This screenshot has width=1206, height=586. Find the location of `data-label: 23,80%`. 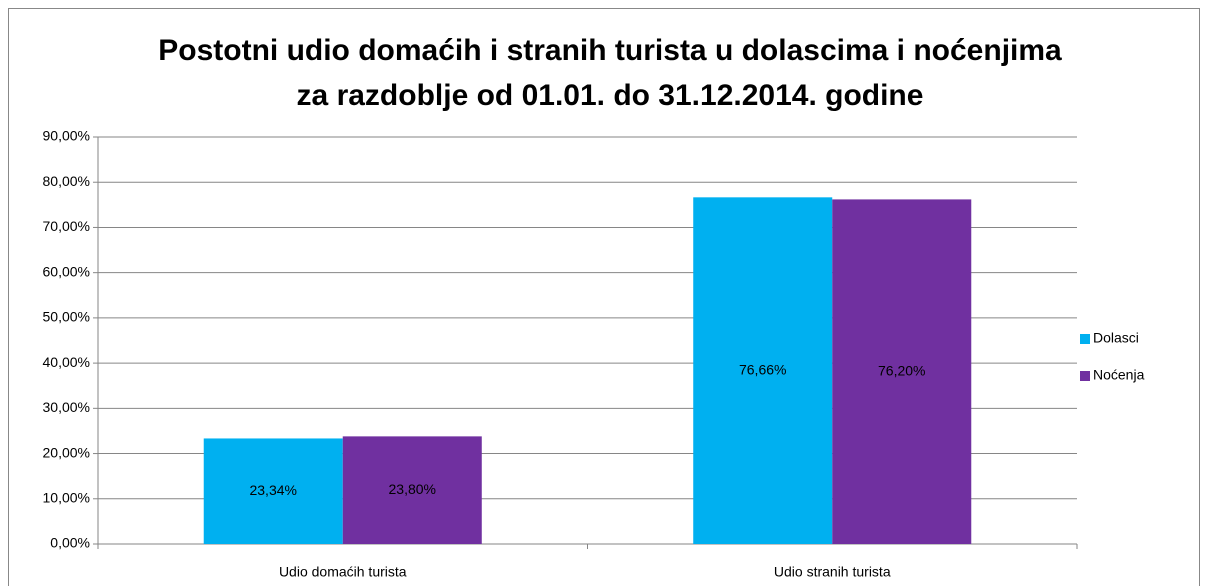

data-label: 23,80% is located at coordinates (412, 489).